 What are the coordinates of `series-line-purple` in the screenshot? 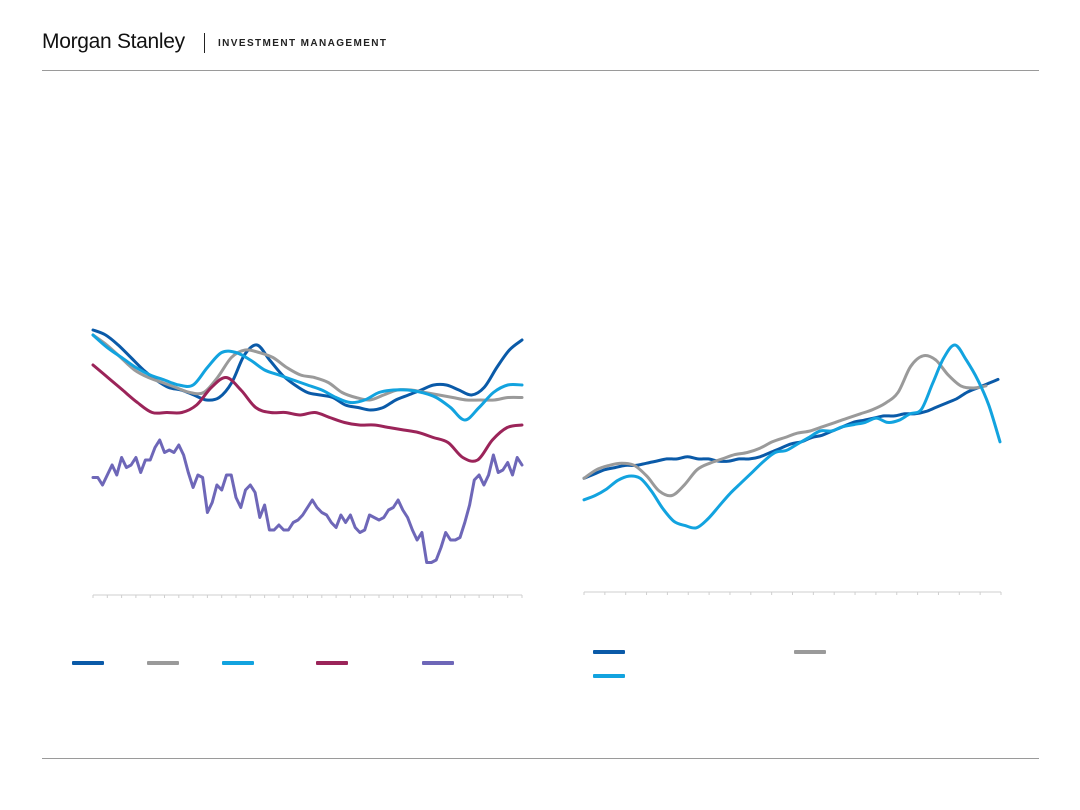 It's located at (307, 501).